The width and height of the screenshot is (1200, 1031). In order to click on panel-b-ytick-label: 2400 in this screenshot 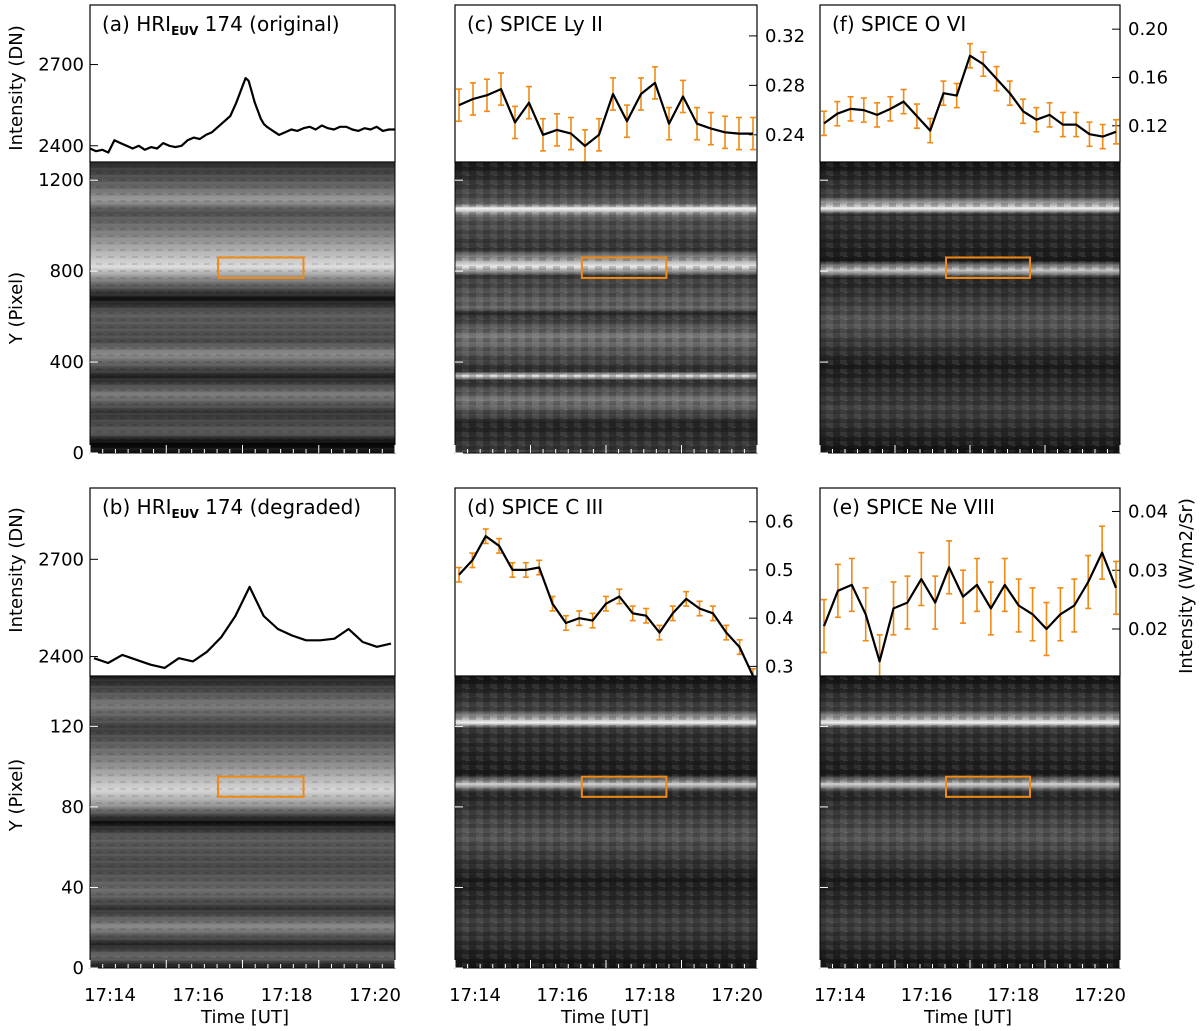, I will do `click(61, 657)`.